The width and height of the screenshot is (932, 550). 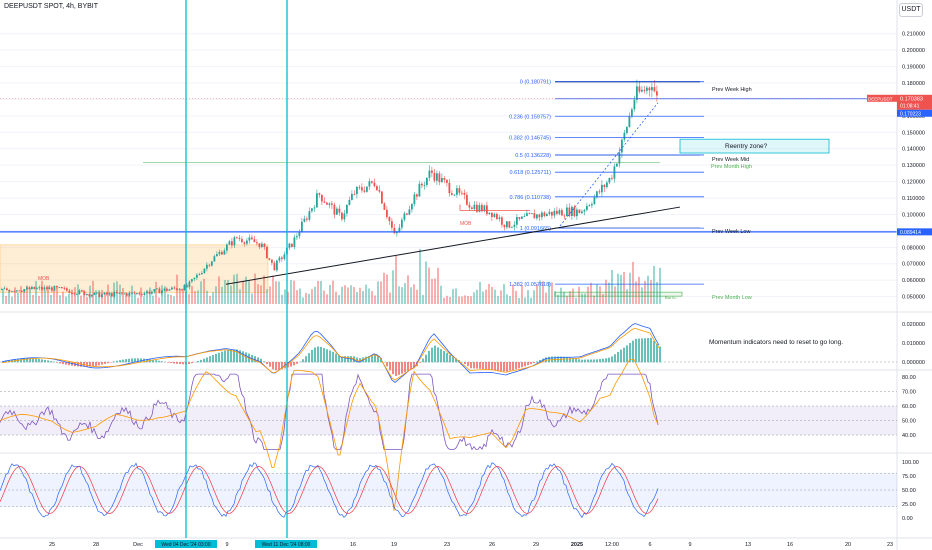 I want to click on time-axis-tick: Dec, so click(x=138, y=545).